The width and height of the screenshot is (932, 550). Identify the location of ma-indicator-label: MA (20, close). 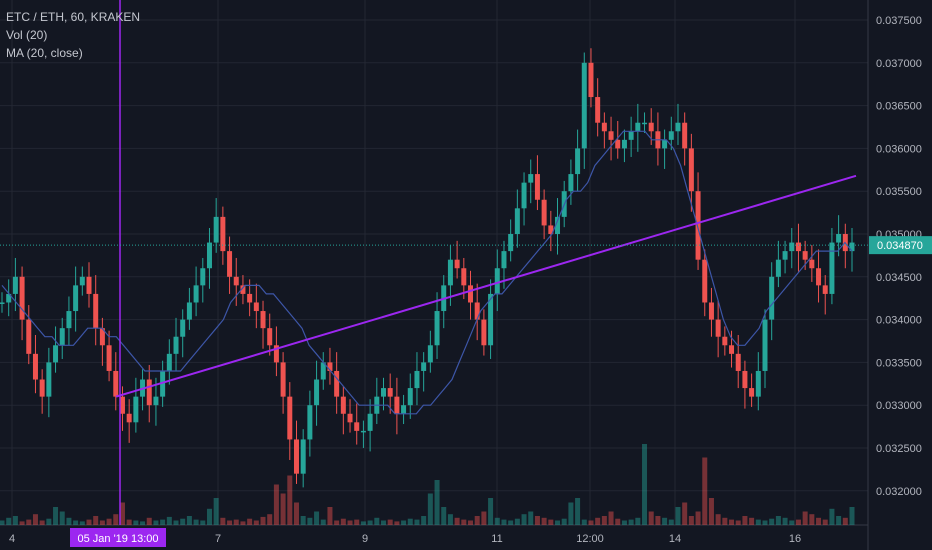
(44, 53).